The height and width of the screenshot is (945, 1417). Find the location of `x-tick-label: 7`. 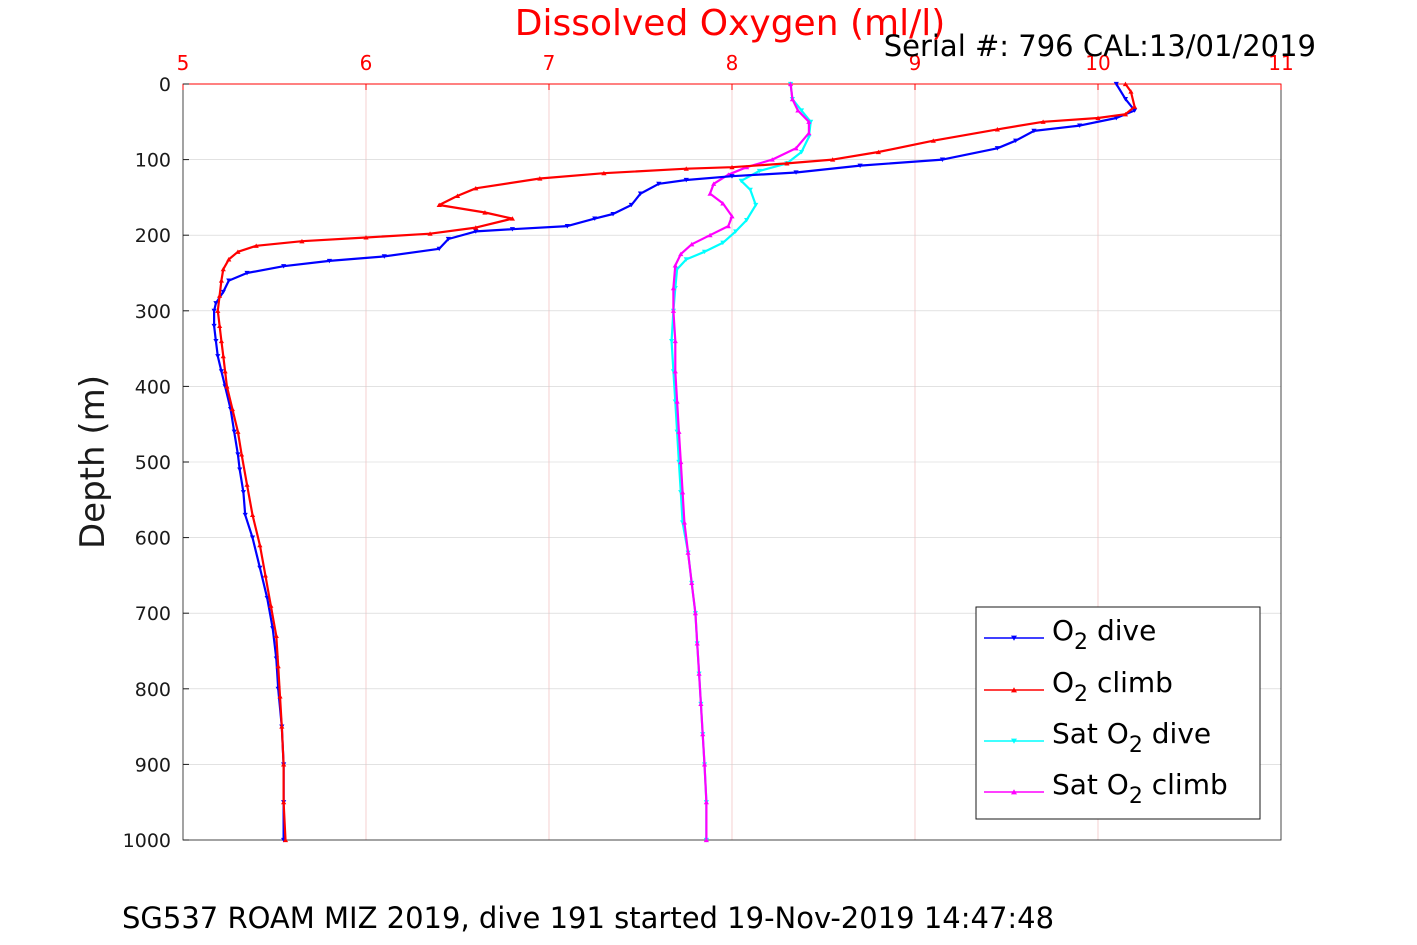

x-tick-label: 7 is located at coordinates (549, 63).